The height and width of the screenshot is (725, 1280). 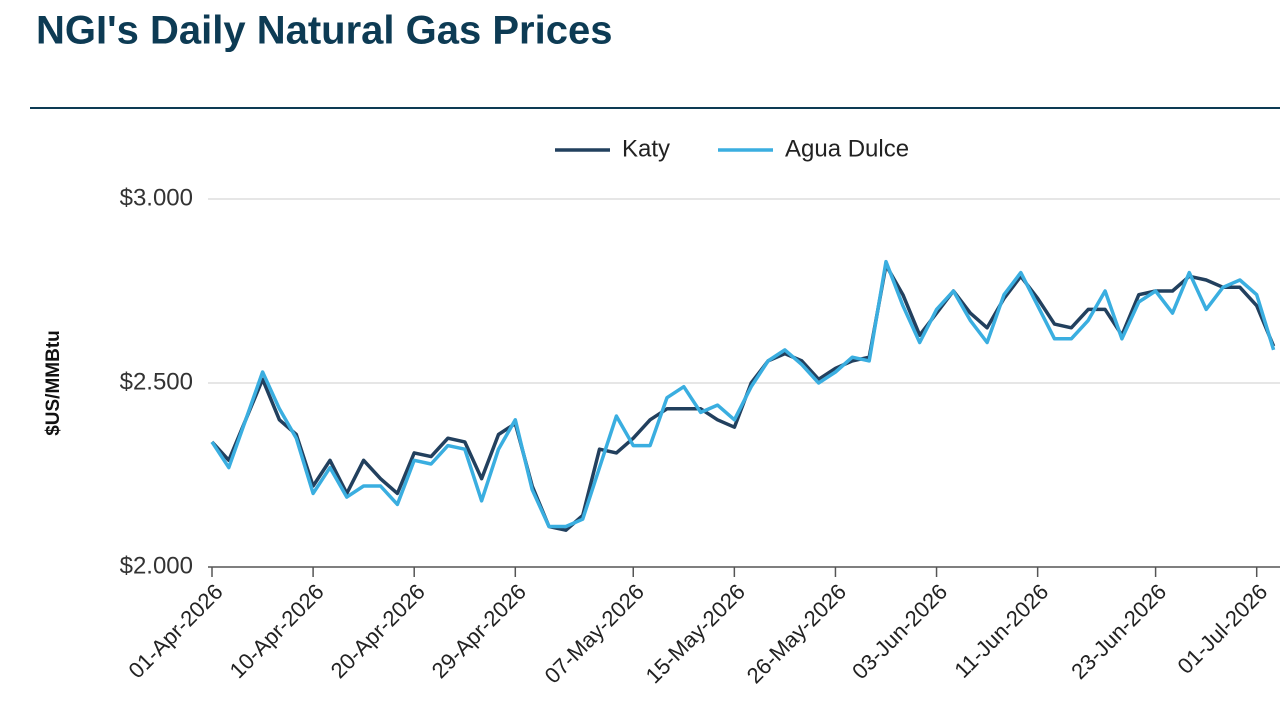 I want to click on x-tick-label: 10-Apr-2026, so click(x=277, y=631).